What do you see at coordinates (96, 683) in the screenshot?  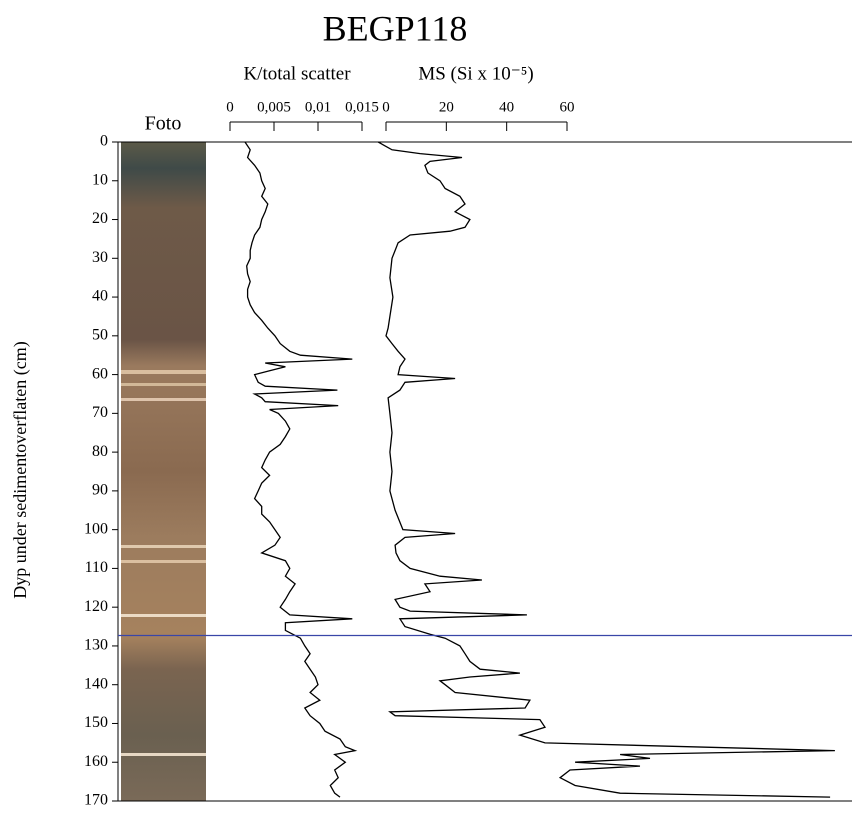 I see `y-tick-label: 140` at bounding box center [96, 683].